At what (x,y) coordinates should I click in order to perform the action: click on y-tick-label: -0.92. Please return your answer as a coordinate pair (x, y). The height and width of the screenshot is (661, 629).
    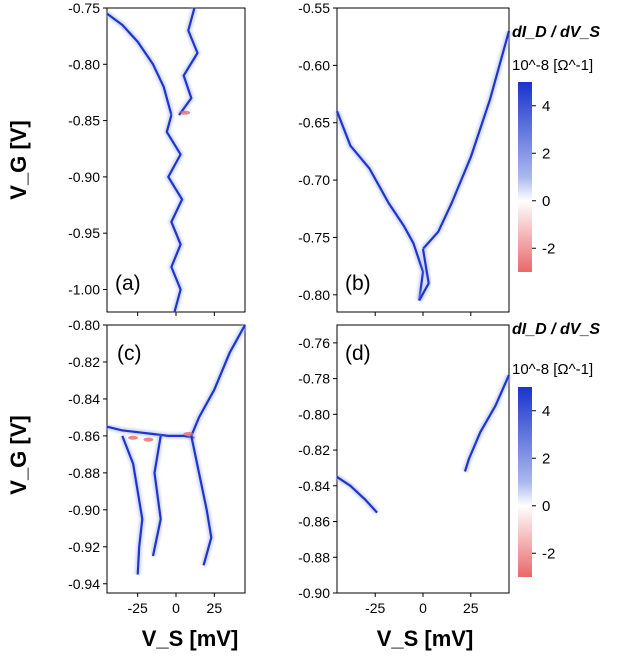
    Looking at the image, I should click on (84, 547).